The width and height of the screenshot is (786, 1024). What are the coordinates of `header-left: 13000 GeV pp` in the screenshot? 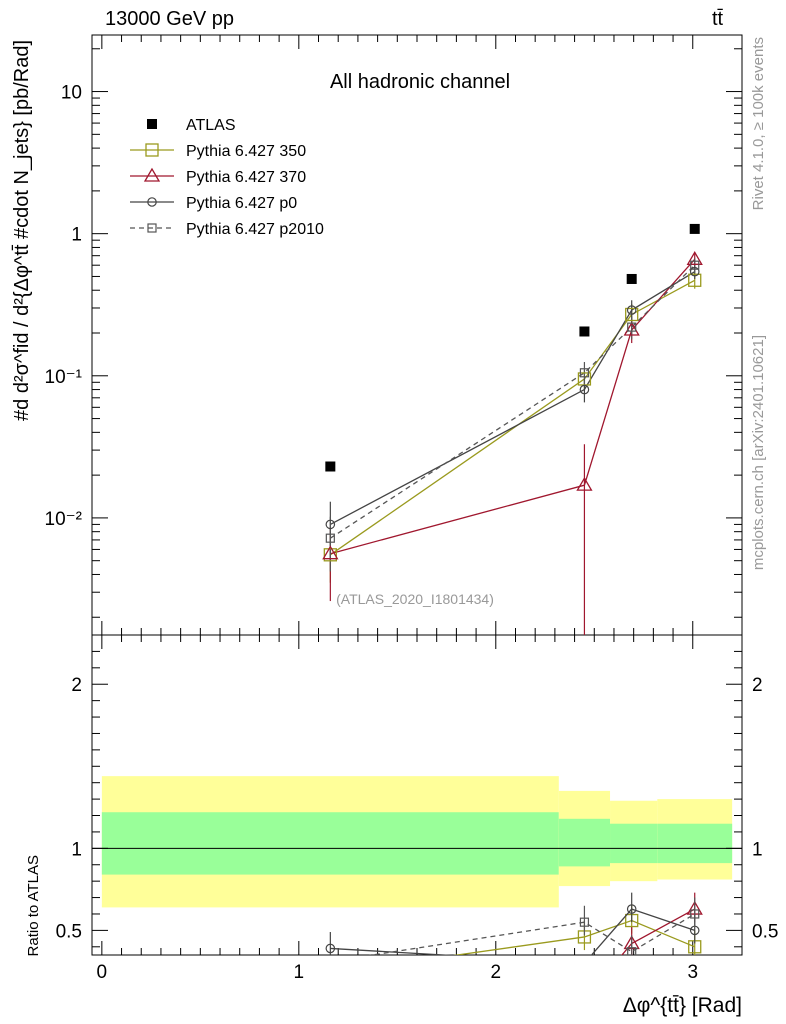 It's located at (169, 19).